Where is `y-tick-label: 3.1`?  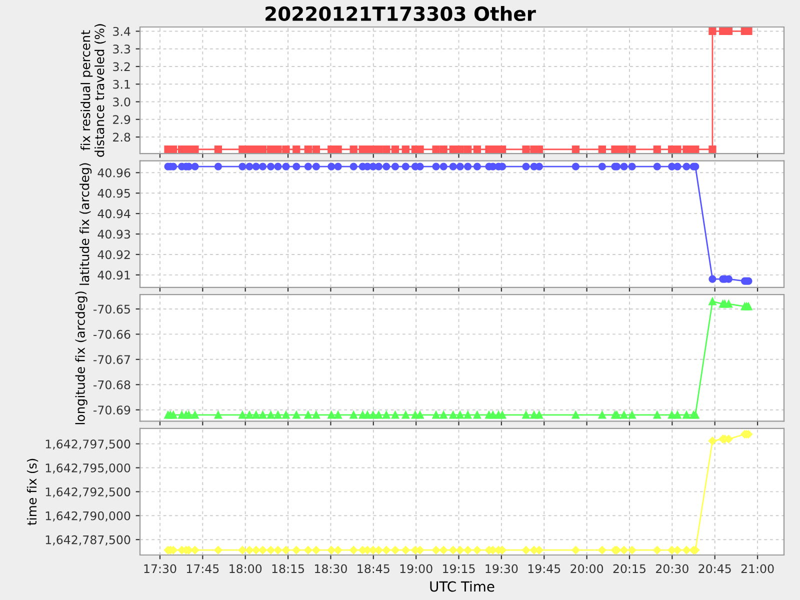
y-tick-label: 3.1 is located at coordinates (121, 84).